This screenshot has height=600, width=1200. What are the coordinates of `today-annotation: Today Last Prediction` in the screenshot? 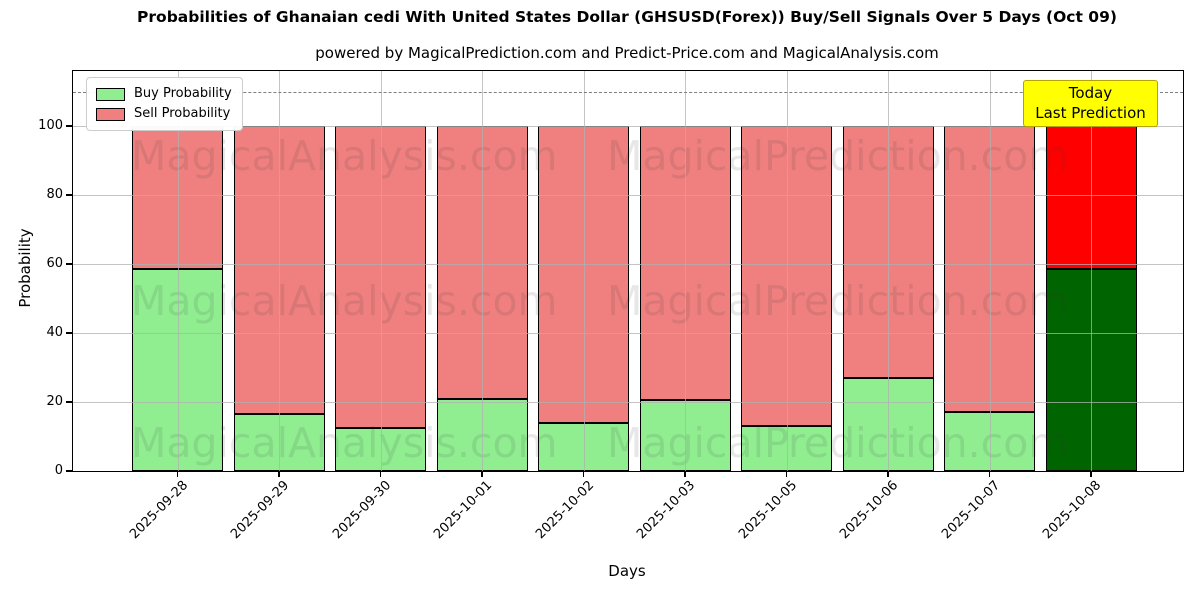 It's located at (1090, 103).